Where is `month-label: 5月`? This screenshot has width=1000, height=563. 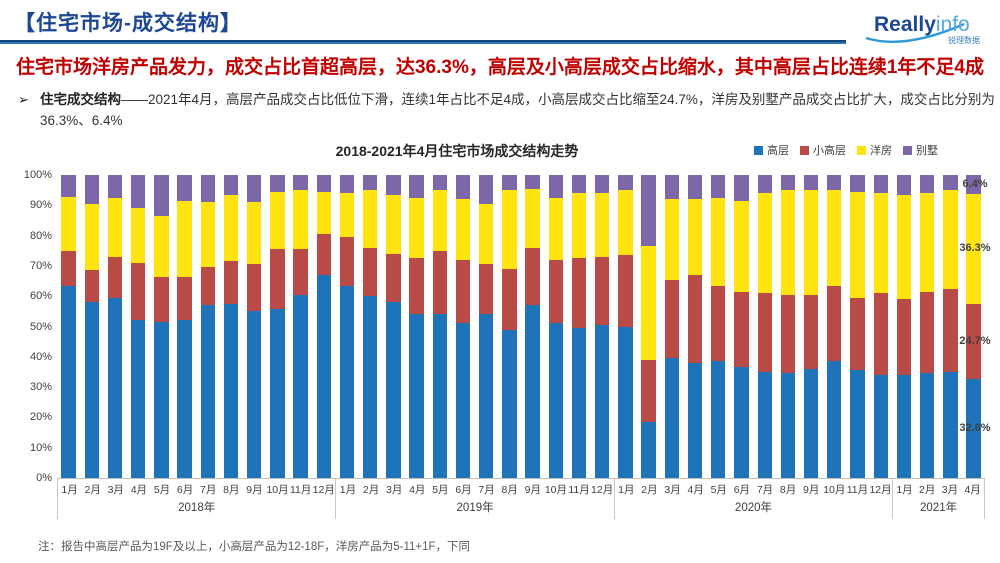
month-label: 5月 is located at coordinates (718, 489).